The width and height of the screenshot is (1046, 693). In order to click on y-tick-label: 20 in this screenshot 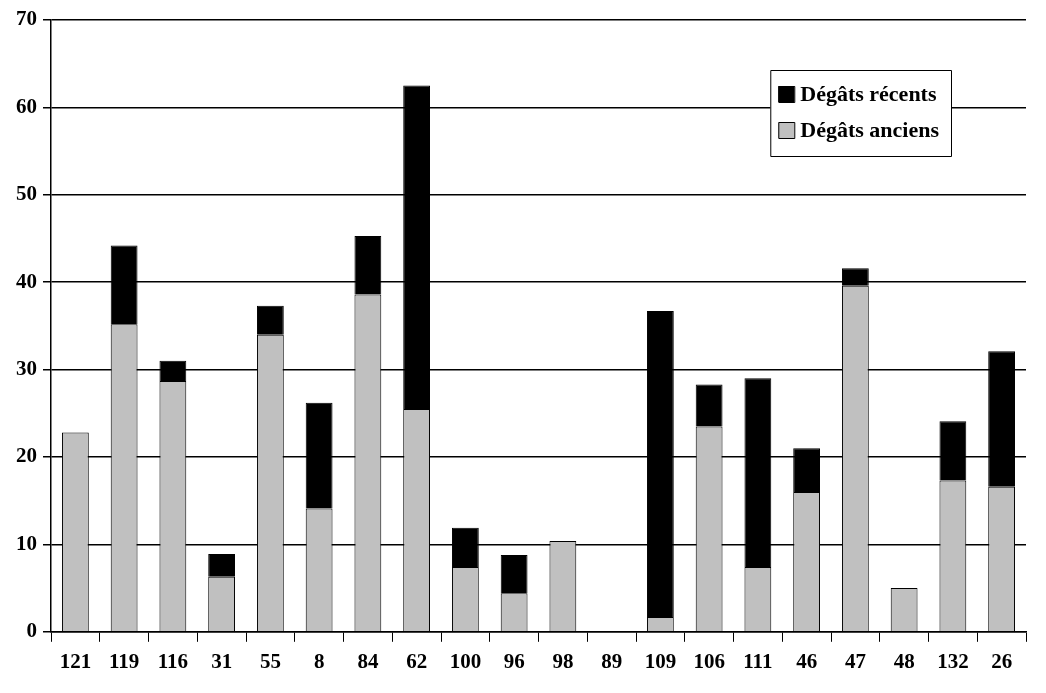, I will do `click(26, 455)`.